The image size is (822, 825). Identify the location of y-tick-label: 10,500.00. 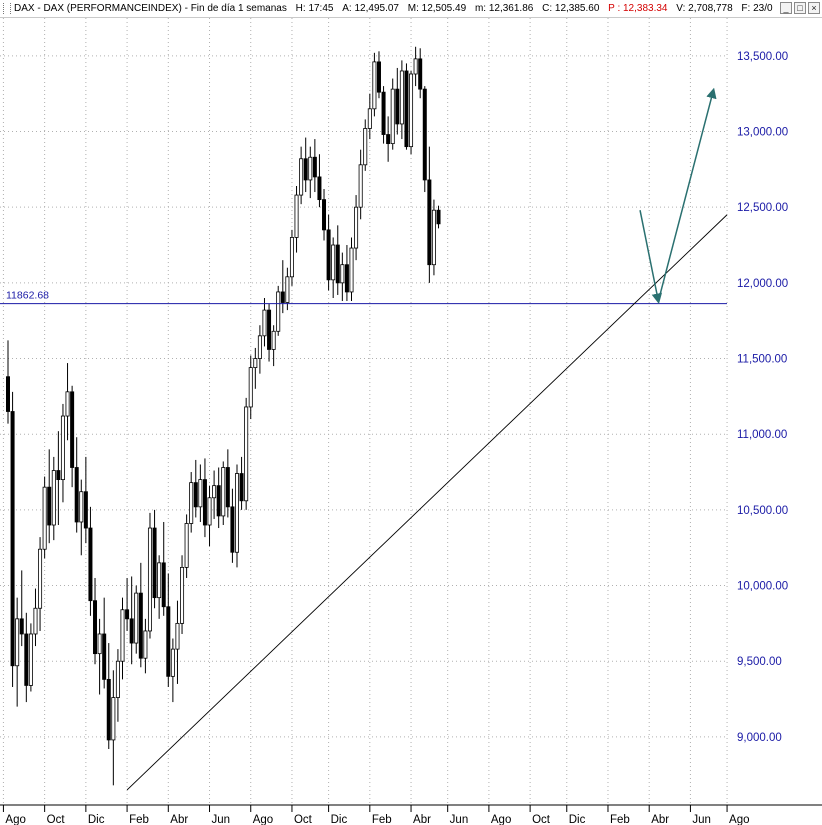
(762, 511).